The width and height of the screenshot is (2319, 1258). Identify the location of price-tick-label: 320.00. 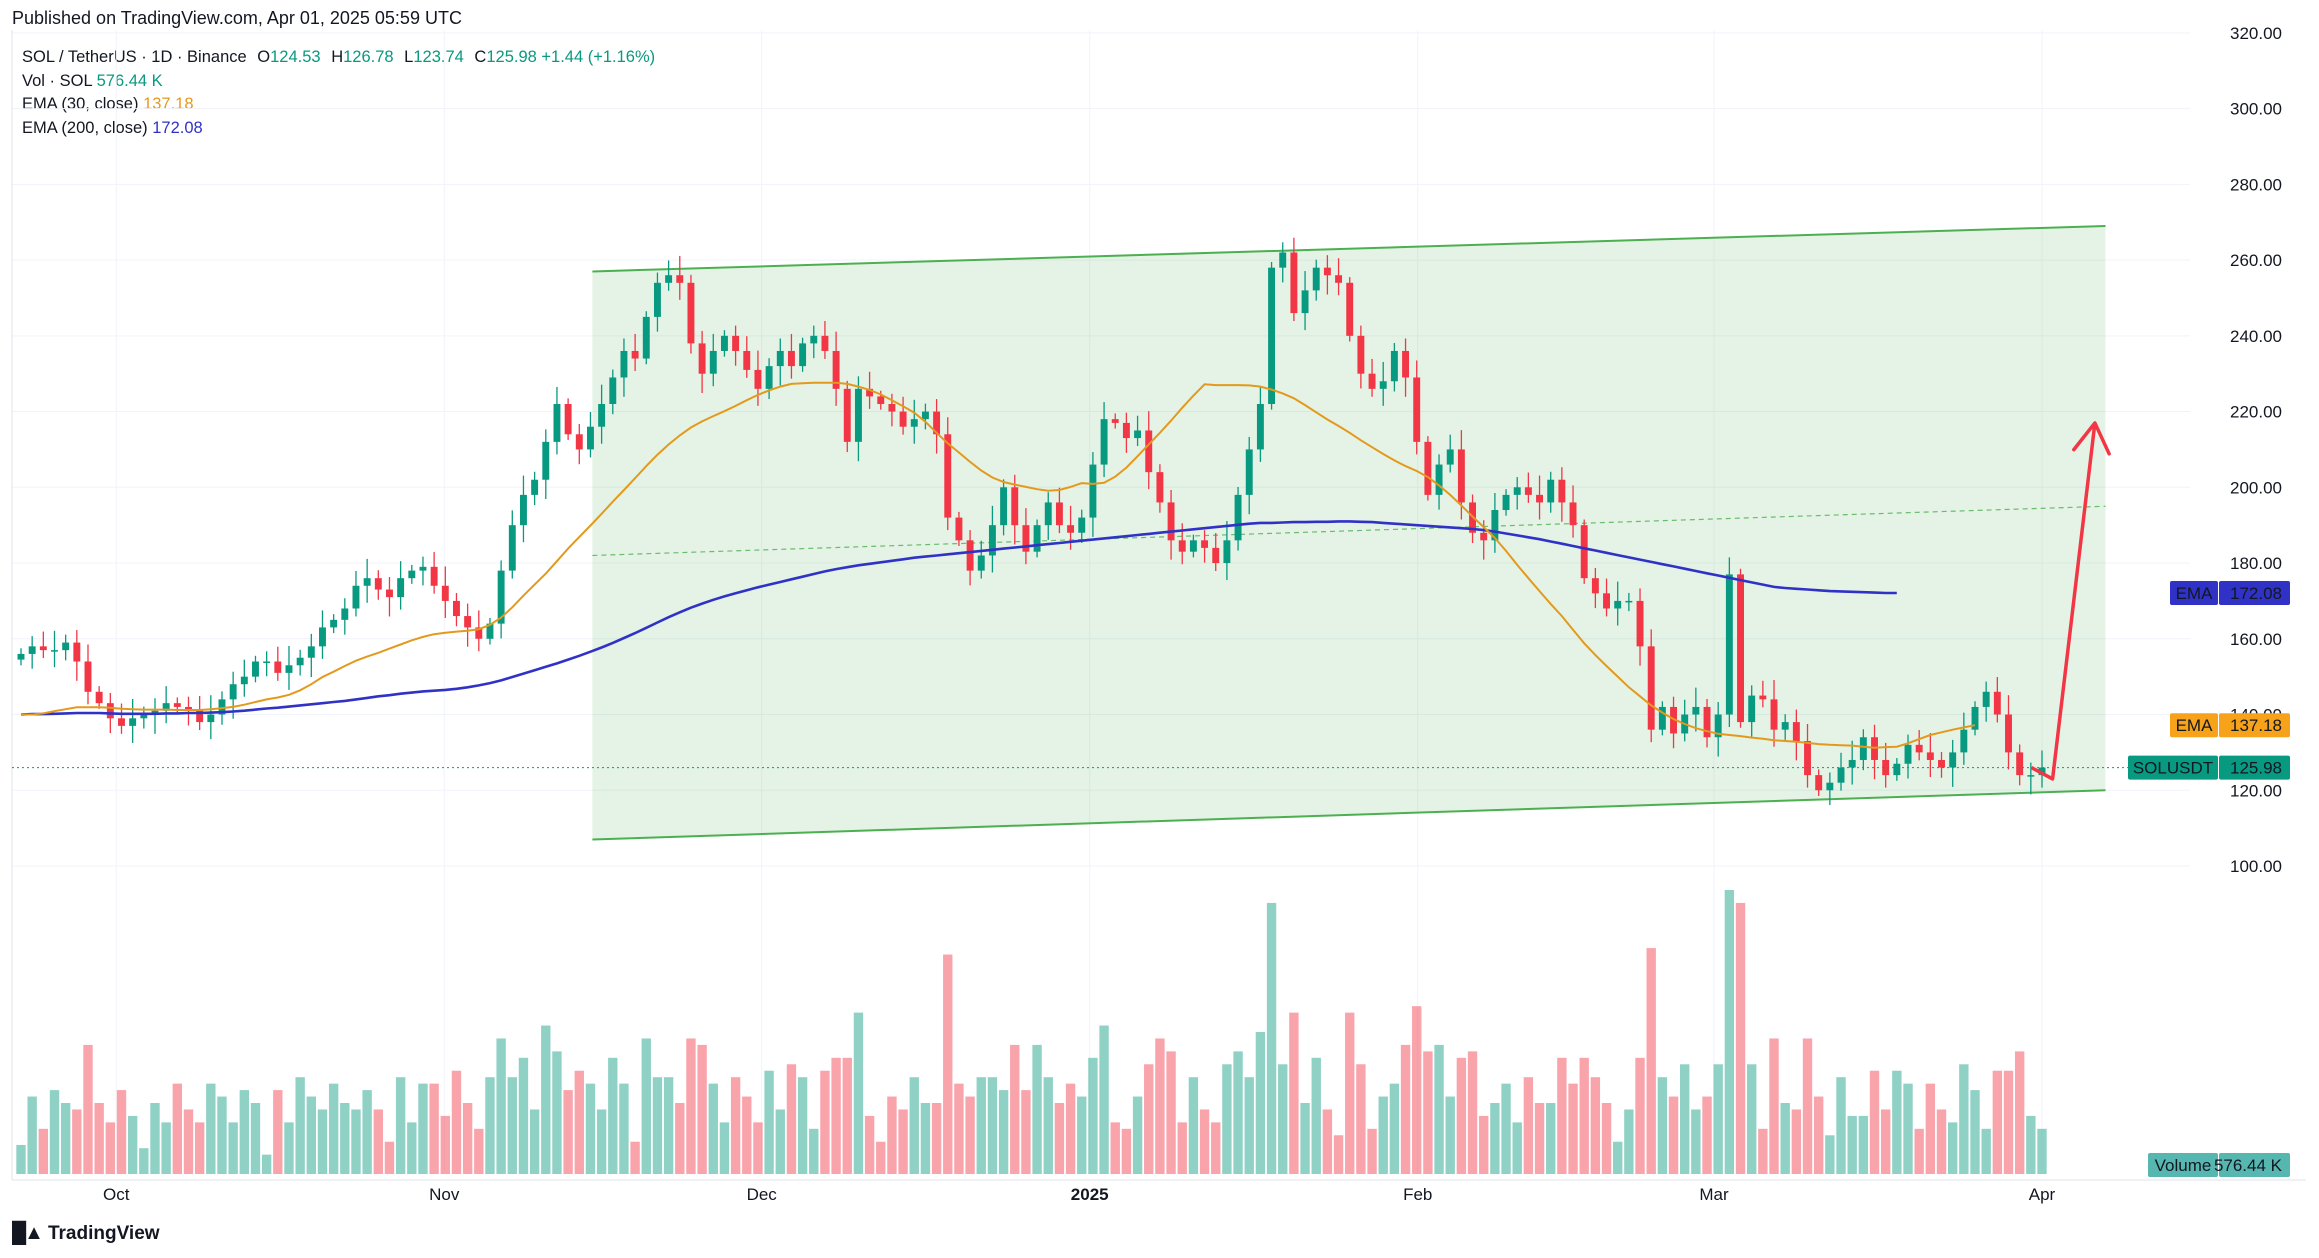
(2256, 33).